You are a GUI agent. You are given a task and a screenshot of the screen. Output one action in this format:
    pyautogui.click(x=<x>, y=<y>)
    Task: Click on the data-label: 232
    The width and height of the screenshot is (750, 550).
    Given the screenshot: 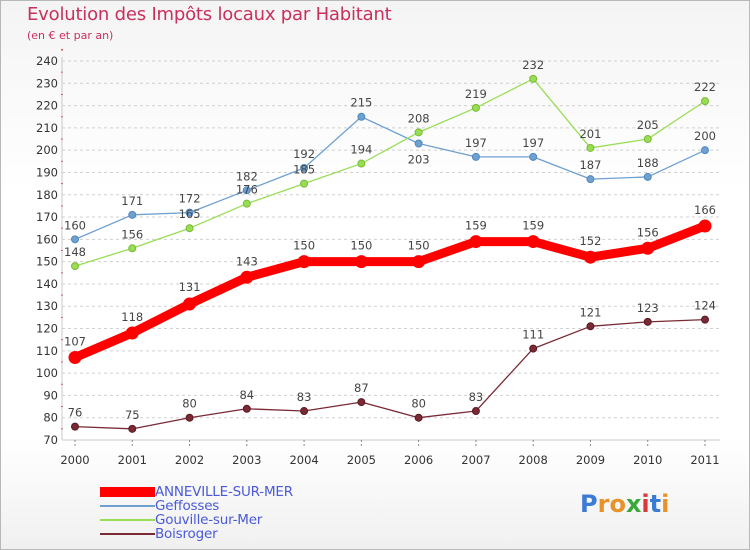 What is the action you would take?
    pyautogui.click(x=533, y=65)
    